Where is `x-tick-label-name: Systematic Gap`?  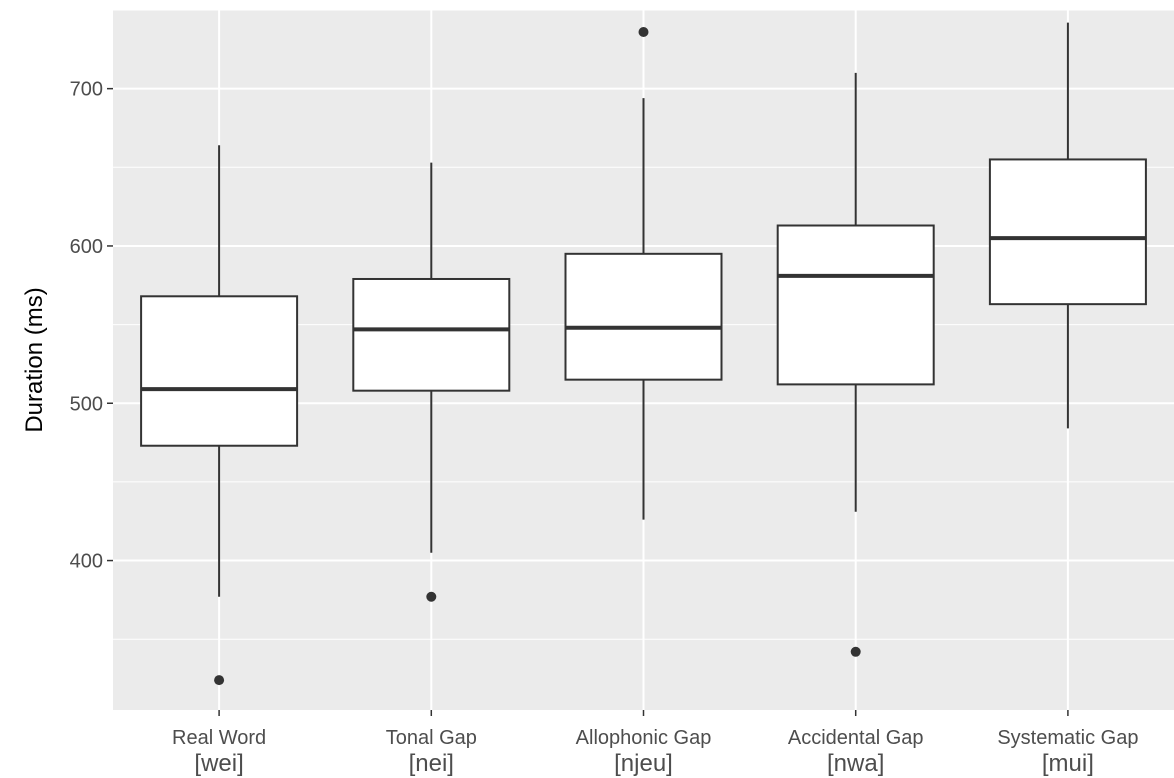 x-tick-label-name: Systematic Gap is located at coordinates (1067, 738).